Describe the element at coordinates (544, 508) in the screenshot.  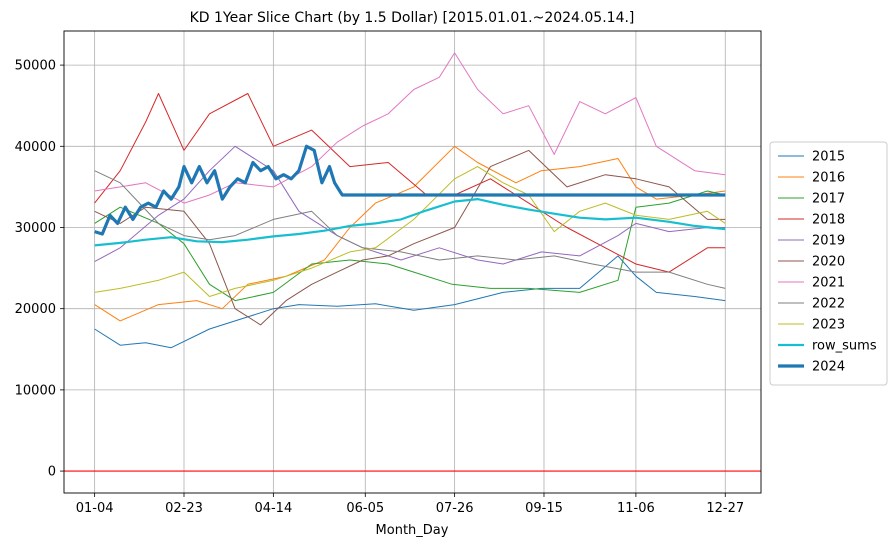
I see `x-tick-label: 09-15` at that location.